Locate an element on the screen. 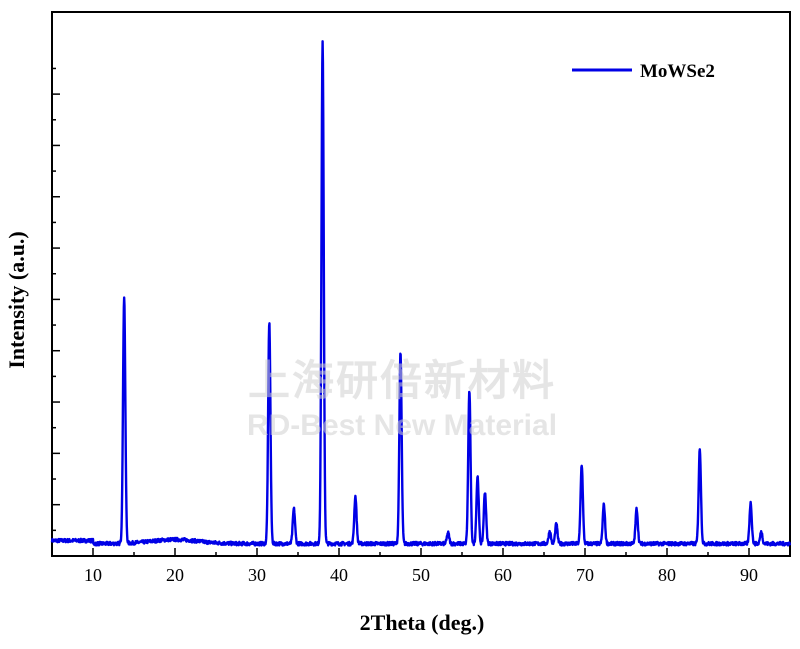 This screenshot has width=800, height=649. x-tick-label: 70 is located at coordinates (585, 575).